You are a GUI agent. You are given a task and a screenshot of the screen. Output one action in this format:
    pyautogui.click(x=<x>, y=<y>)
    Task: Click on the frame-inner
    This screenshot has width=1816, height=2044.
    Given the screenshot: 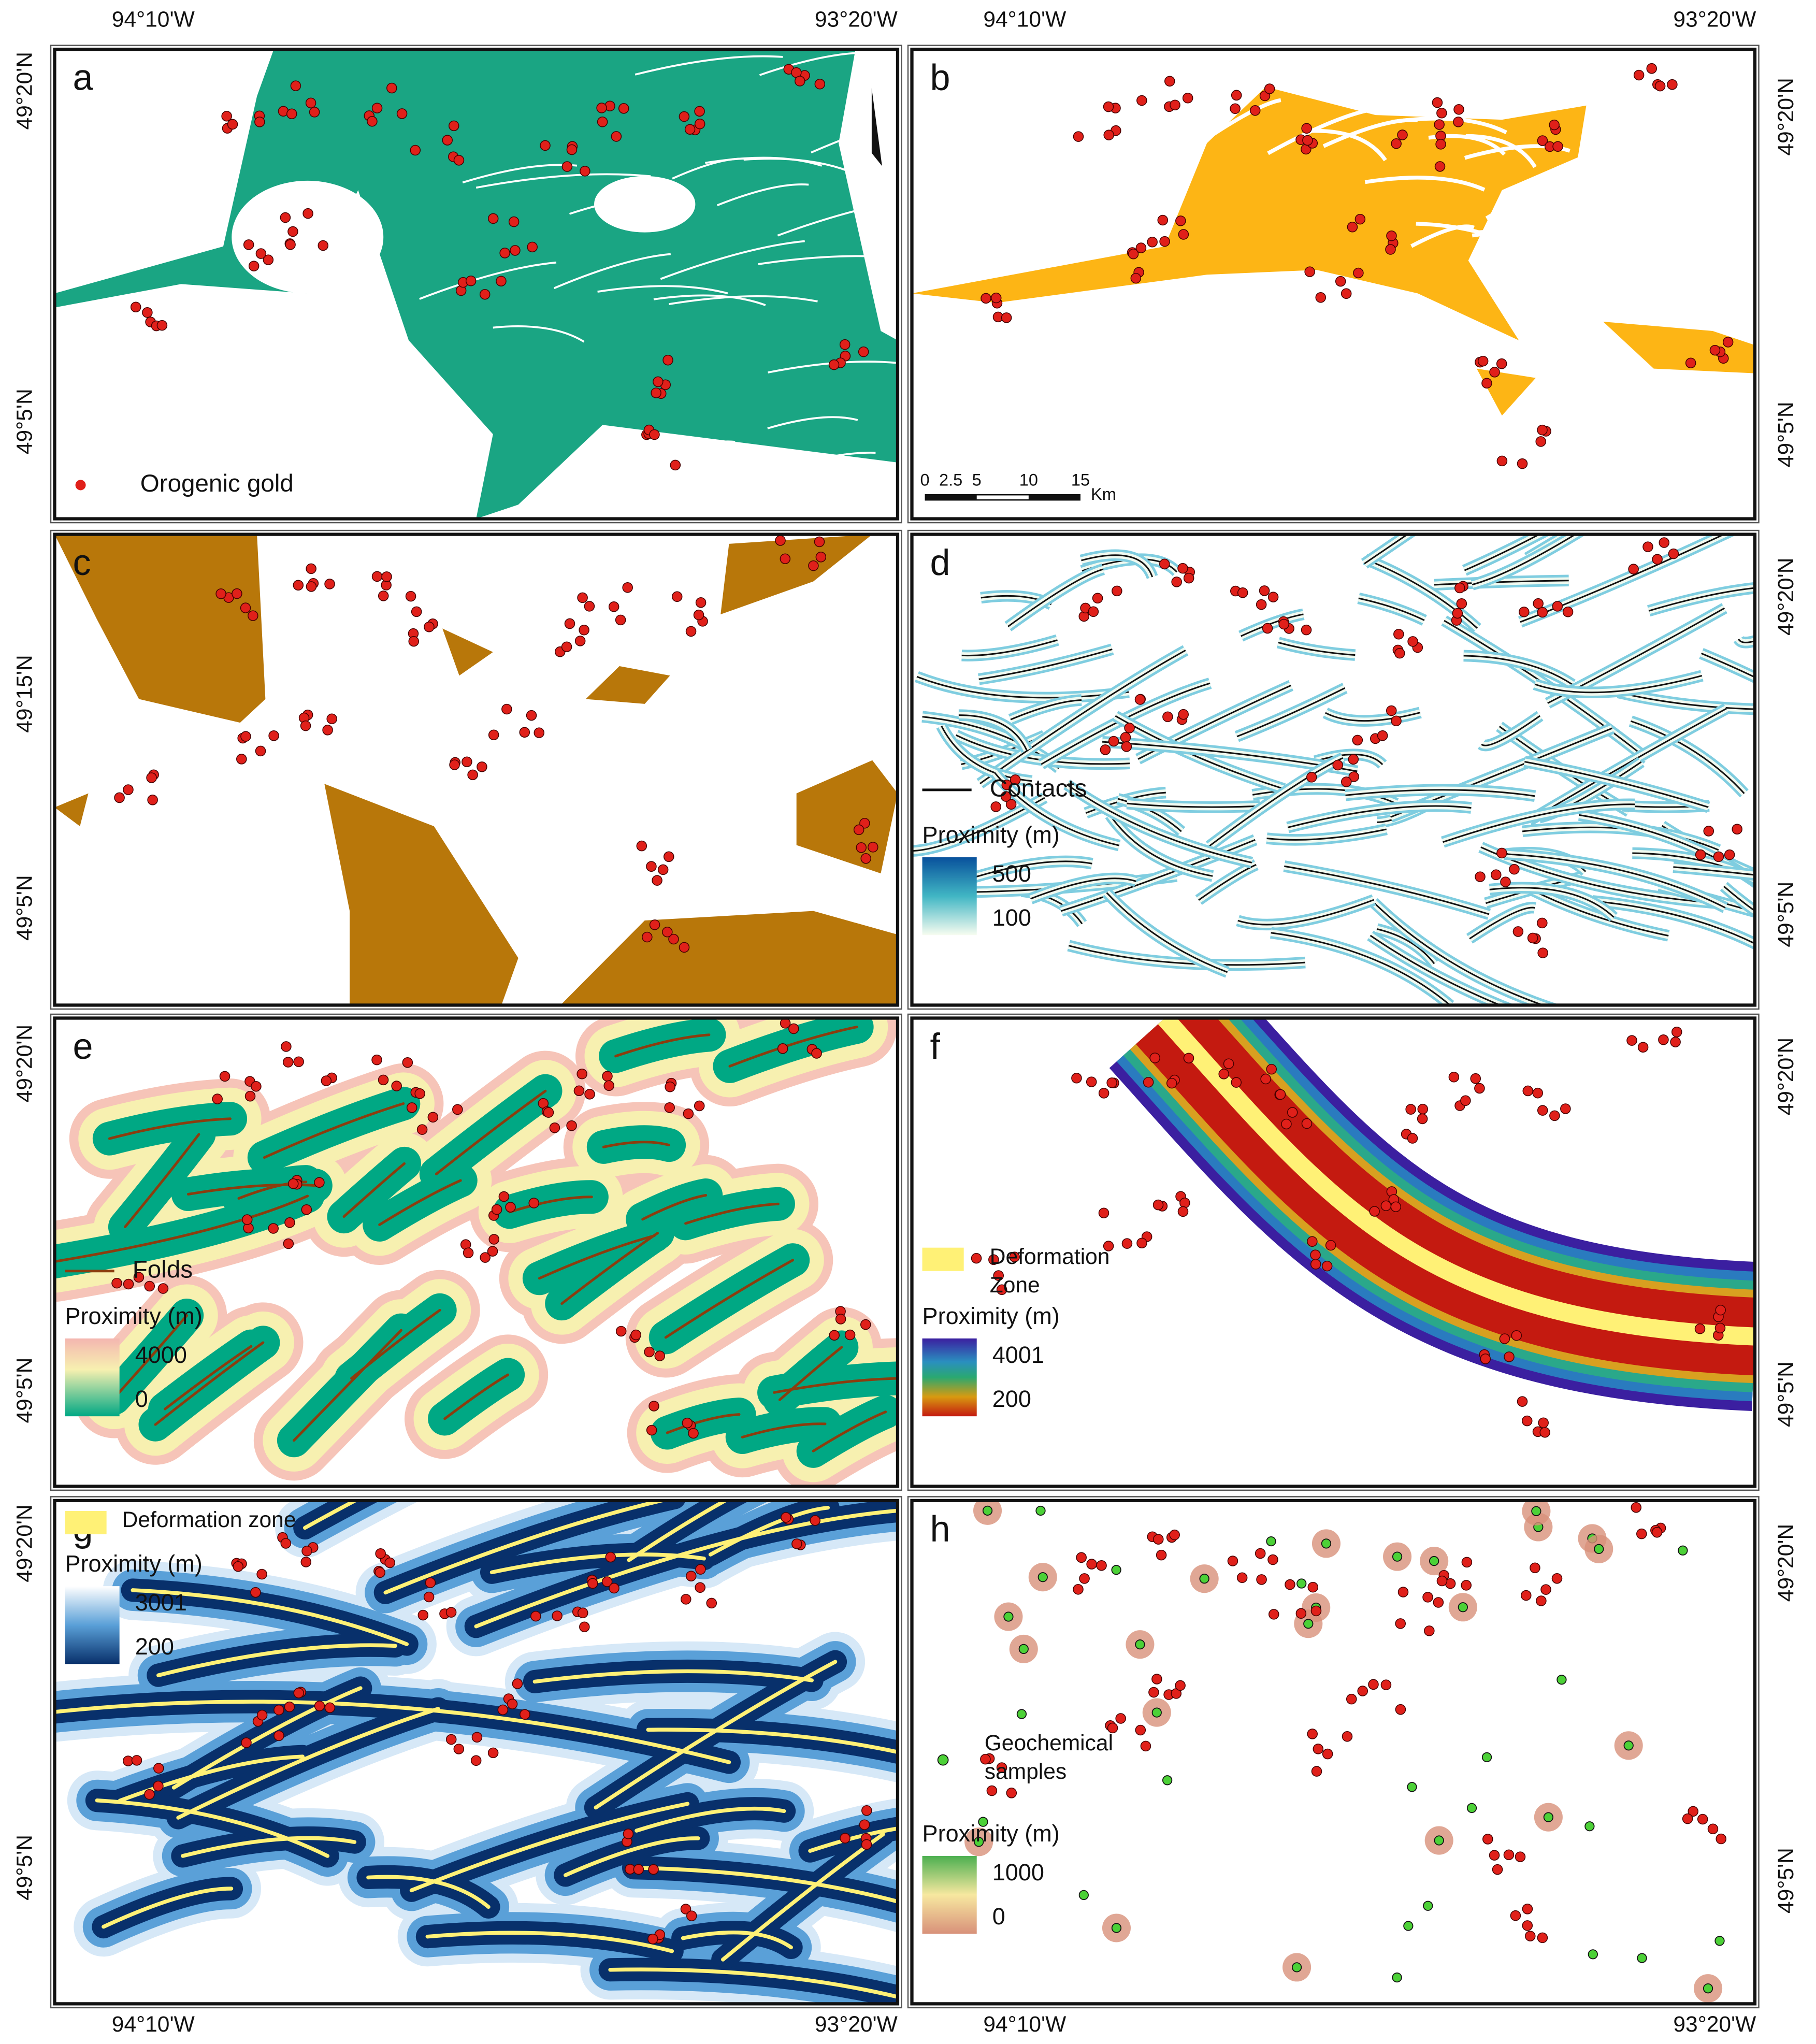 What is the action you would take?
    pyautogui.click(x=1333, y=1752)
    